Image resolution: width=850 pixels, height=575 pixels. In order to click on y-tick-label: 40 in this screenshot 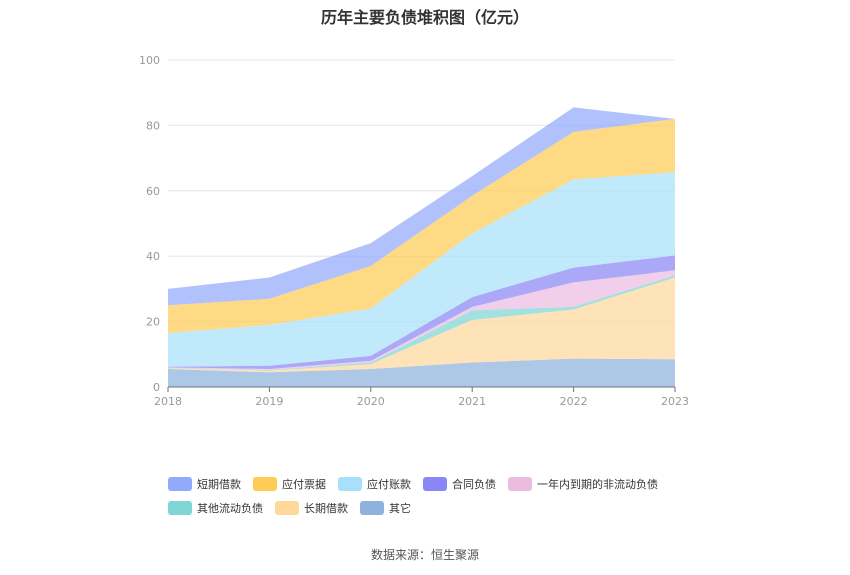, I will do `click(153, 256)`.